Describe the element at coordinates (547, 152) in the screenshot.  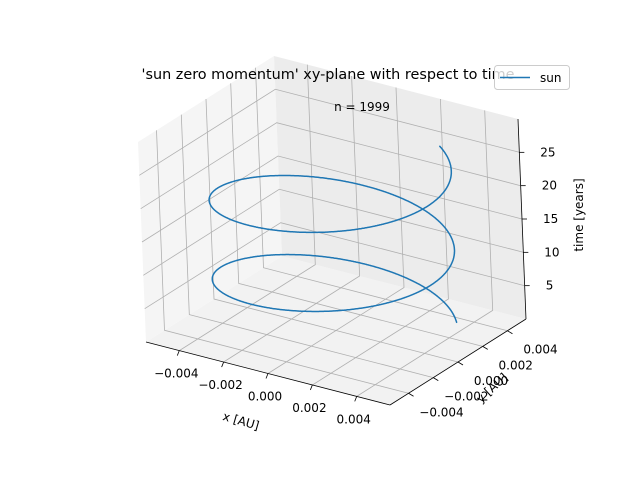
I see `z-tick-label: 25` at that location.